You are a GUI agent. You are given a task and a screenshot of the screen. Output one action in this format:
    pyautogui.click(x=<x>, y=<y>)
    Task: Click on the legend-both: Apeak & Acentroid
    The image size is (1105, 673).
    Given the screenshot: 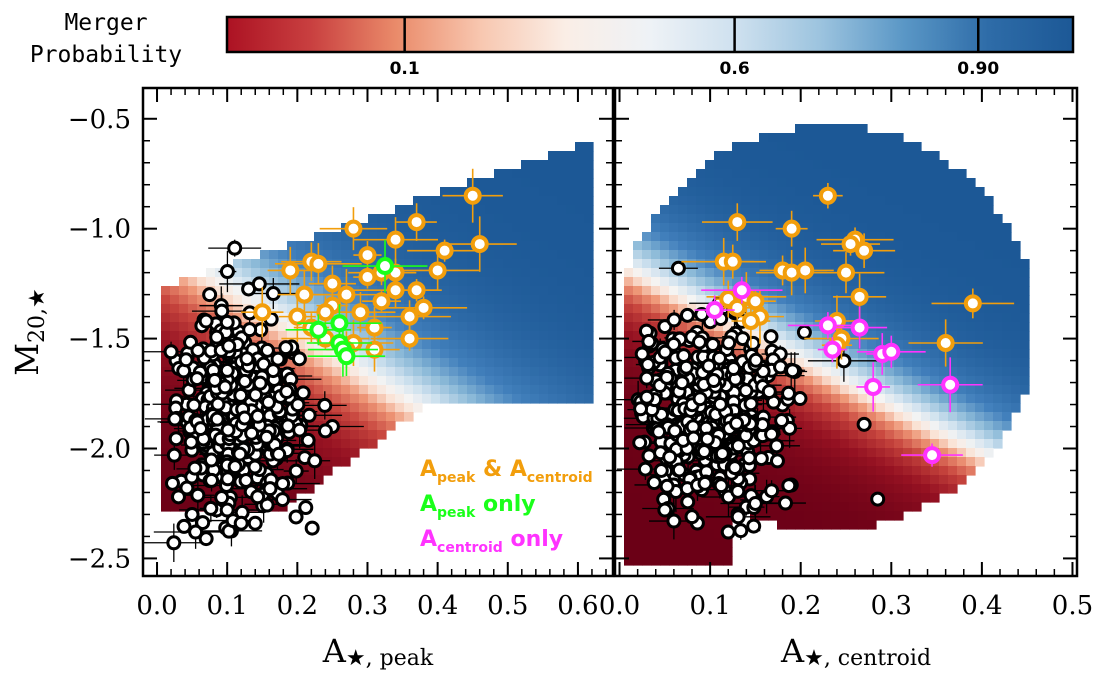 What is the action you would take?
    pyautogui.click(x=506, y=471)
    